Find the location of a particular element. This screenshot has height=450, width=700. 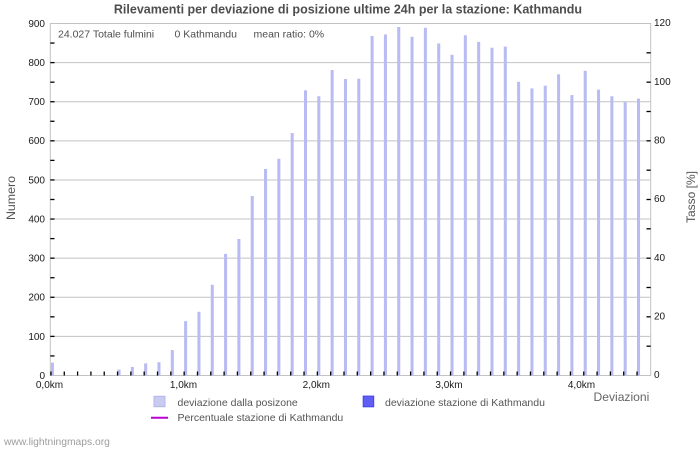

svg-text: 0 Kathmandu is located at coordinates (206, 35).